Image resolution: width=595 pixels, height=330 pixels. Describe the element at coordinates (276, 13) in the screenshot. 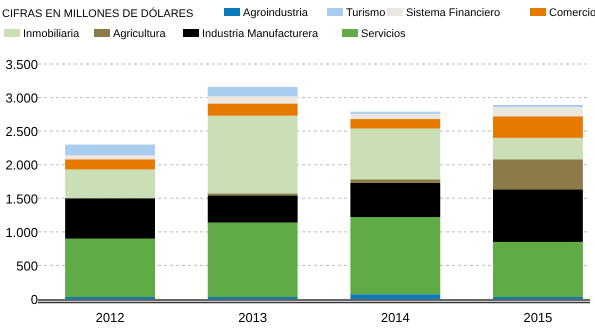

I see `legend-label: Agroindustria` at that location.